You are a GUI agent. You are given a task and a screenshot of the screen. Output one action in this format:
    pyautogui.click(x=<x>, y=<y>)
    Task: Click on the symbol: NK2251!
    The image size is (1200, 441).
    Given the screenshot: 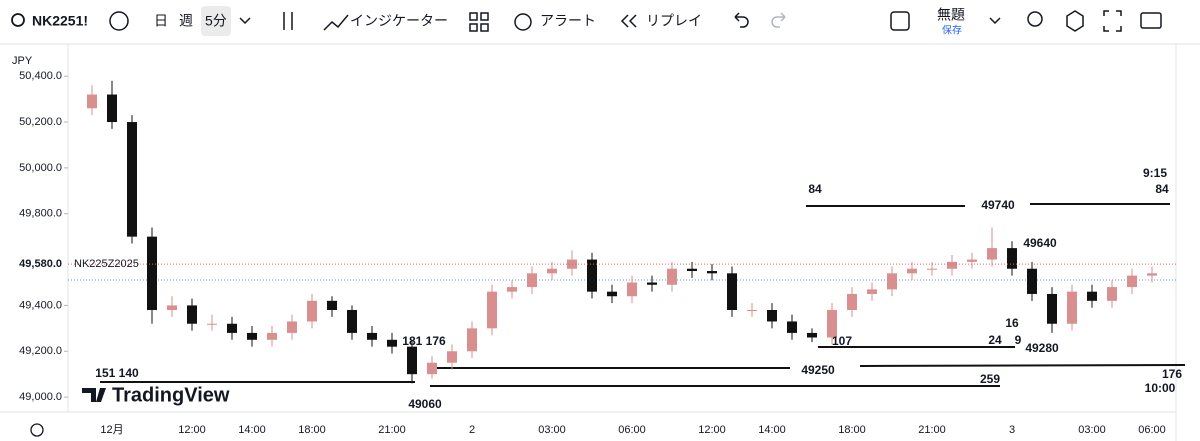 What is the action you would take?
    pyautogui.click(x=60, y=21)
    